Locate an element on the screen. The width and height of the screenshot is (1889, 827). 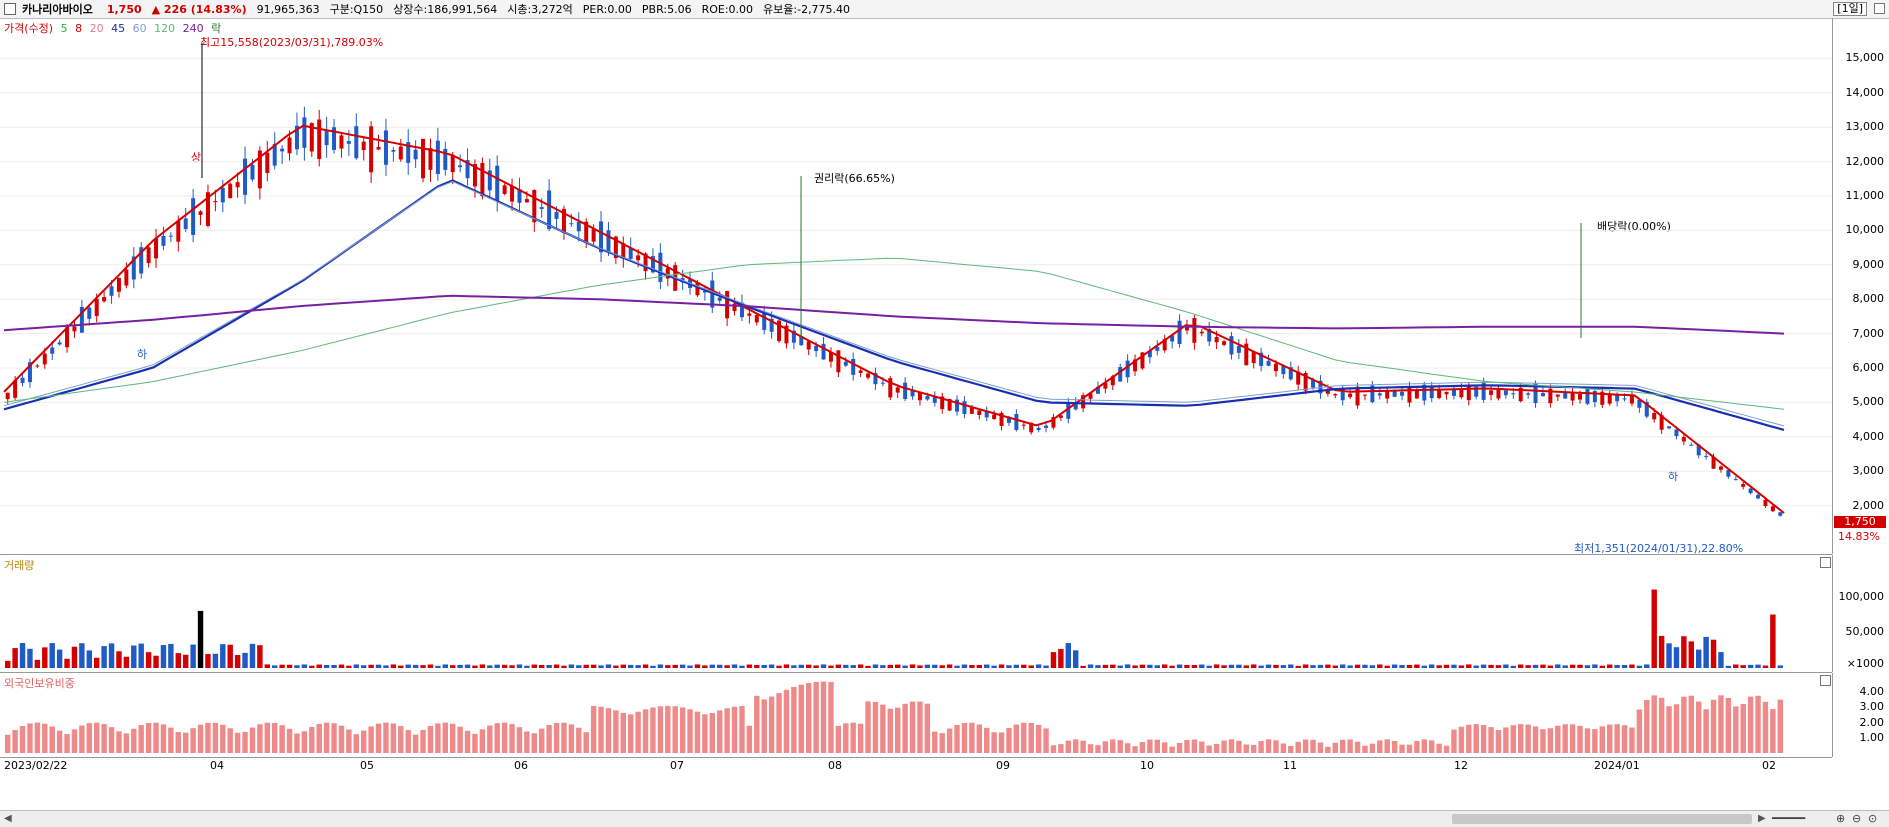
current-pct-tag: 14.83% is located at coordinates (1859, 536).